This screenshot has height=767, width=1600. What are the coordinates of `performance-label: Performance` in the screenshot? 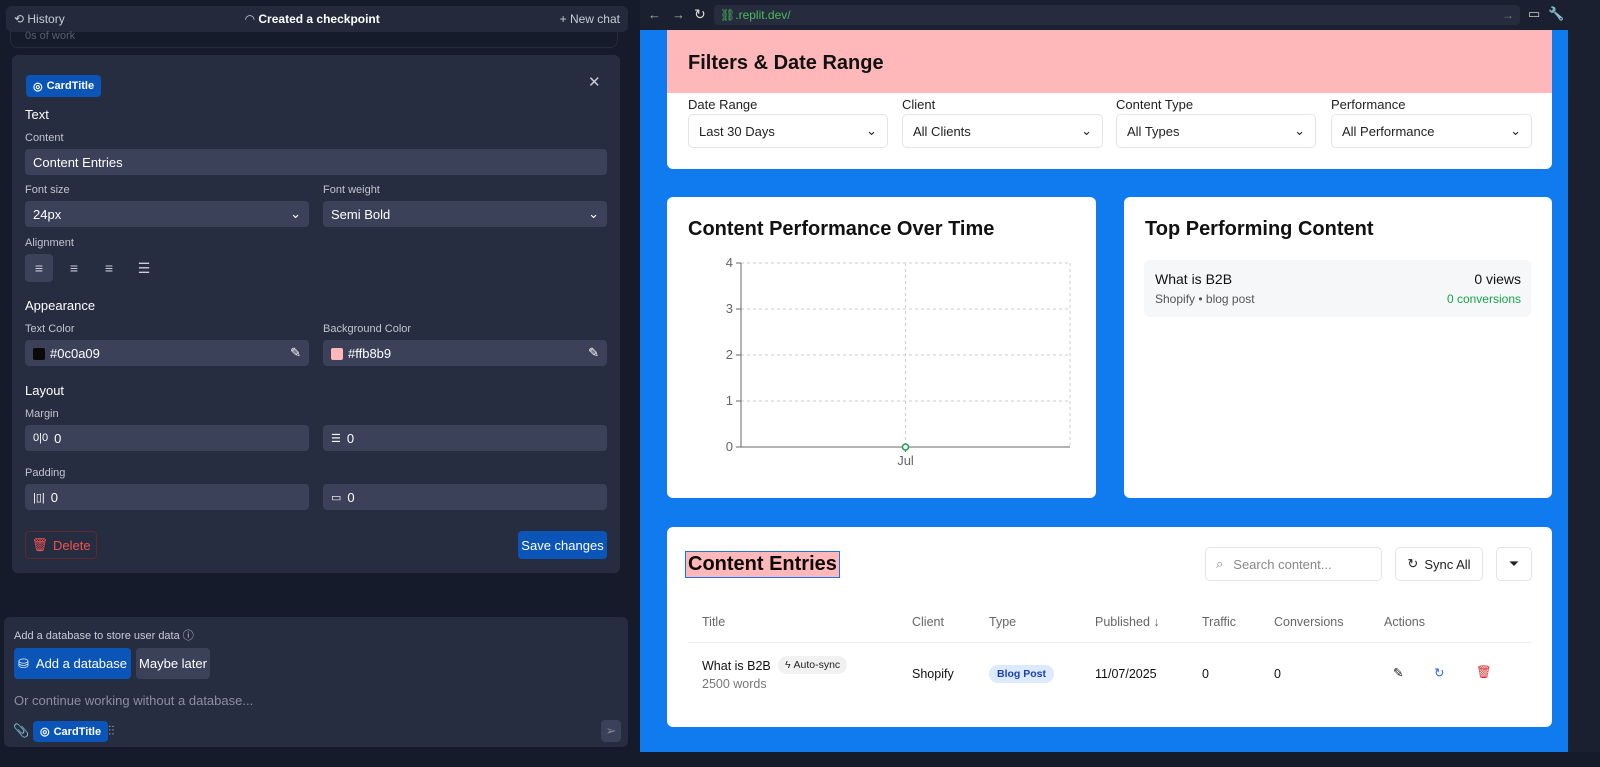 It's located at (1368, 104).